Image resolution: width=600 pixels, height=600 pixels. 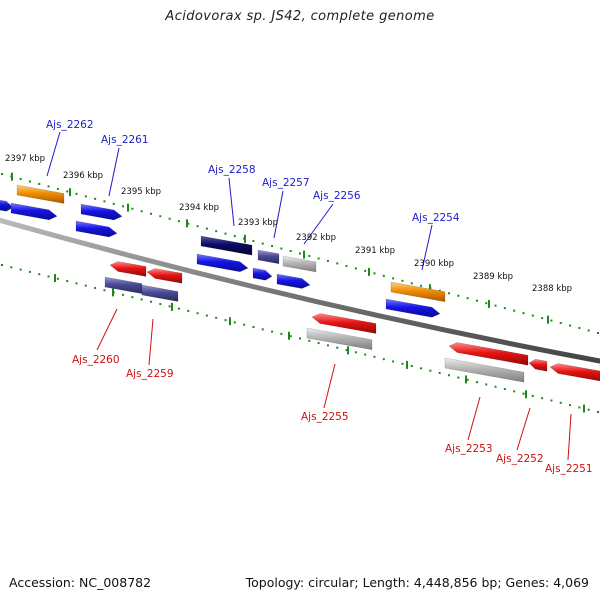 I want to click on map-title: Acidovorax sp. JS42, complete genome, so click(x=300, y=16).